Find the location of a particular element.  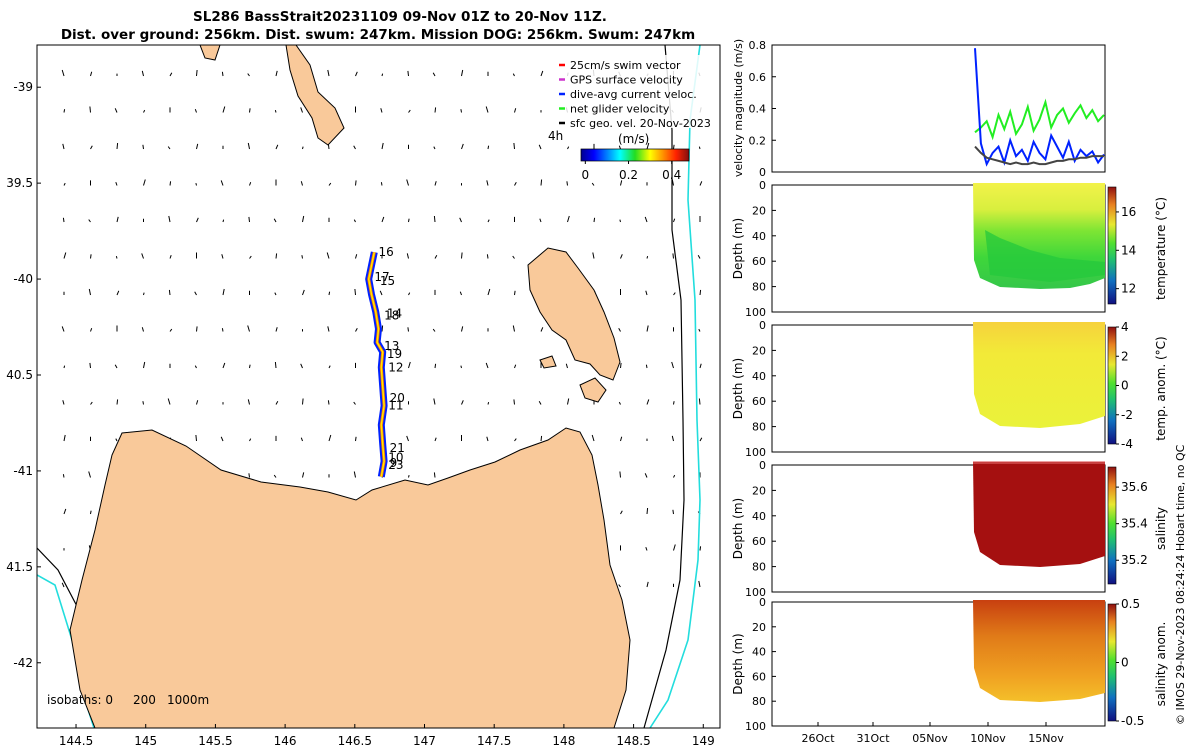

colorbar-tick-label: -0.5 is located at coordinates (1132, 721).